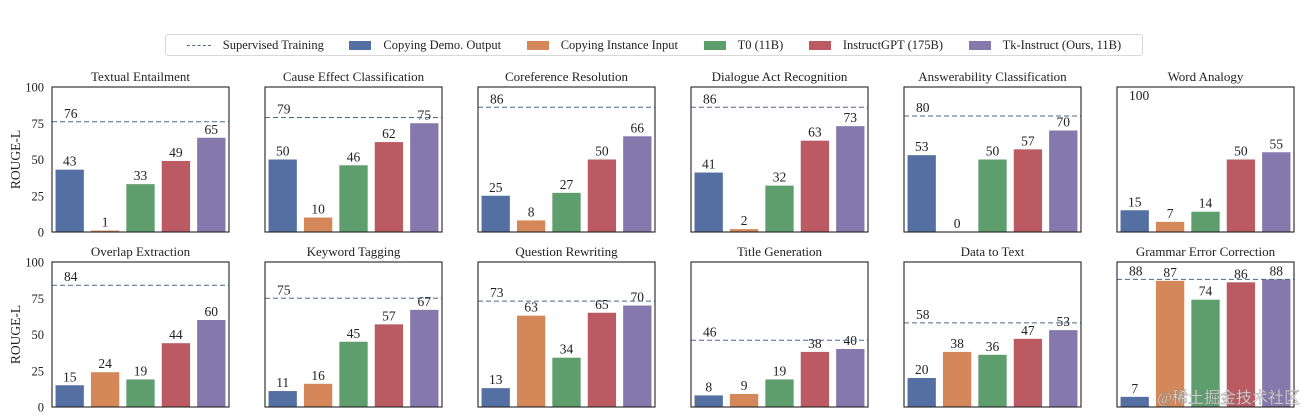 The width and height of the screenshot is (1314, 420). Describe the element at coordinates (1206, 251) in the screenshot. I see `panel-title: Grammar Error Correction` at that location.